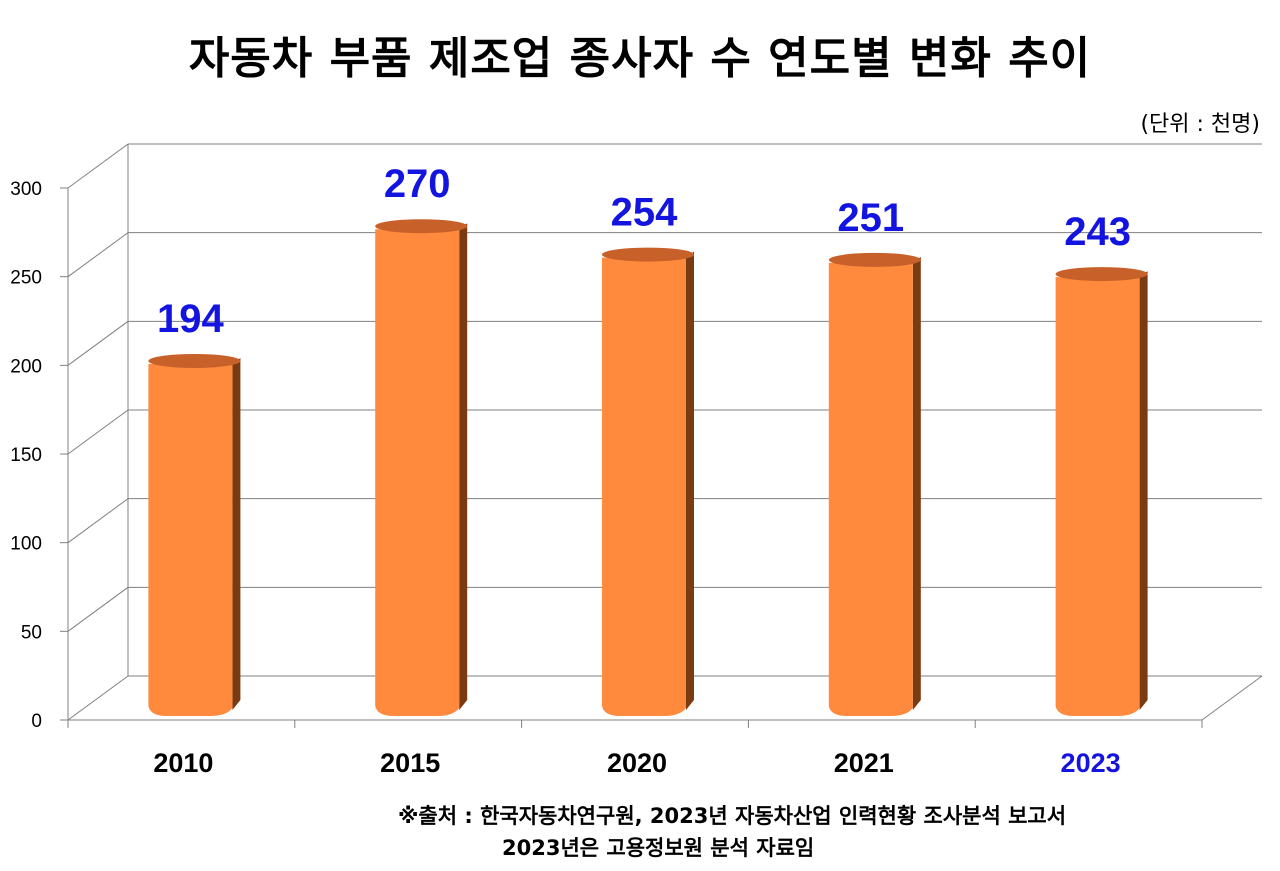 Image resolution: width=1280 pixels, height=871 pixels. I want to click on x-category-label: 2021, so click(864, 763).